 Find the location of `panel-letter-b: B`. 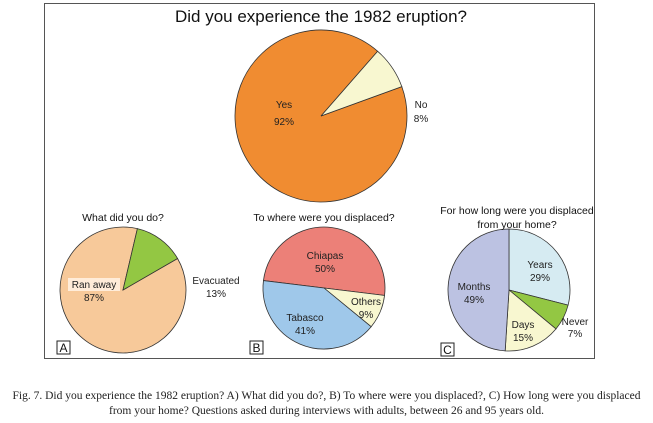

panel-letter-b: B is located at coordinates (256, 348).